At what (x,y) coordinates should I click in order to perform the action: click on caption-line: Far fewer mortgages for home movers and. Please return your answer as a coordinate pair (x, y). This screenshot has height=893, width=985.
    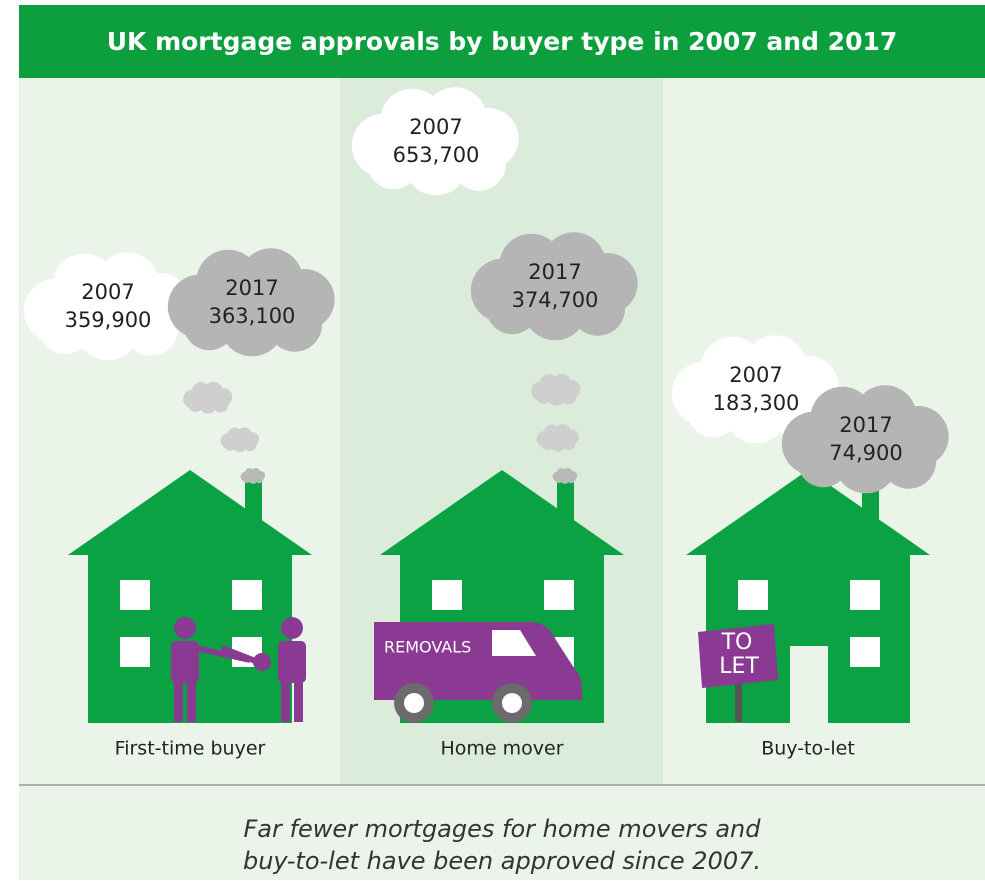
    Looking at the image, I should click on (502, 829).